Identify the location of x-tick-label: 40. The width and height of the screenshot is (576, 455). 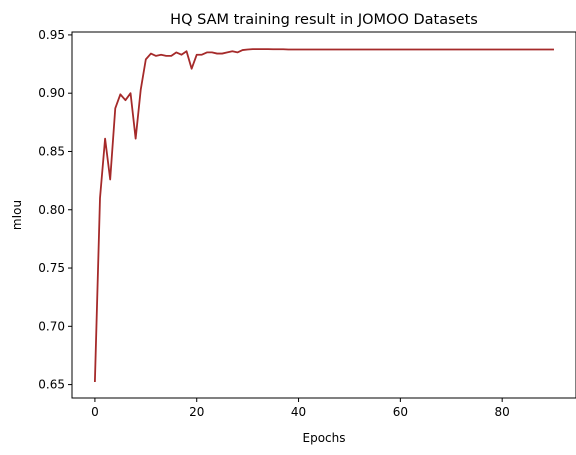
(298, 412).